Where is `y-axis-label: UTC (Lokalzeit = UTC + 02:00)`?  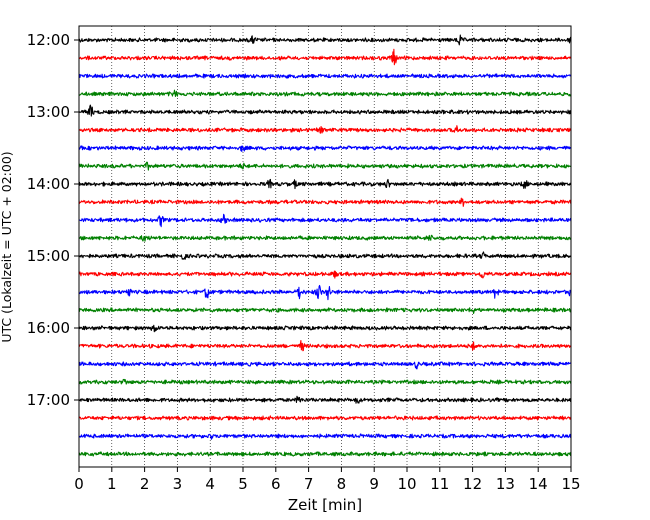
y-axis-label: UTC (Lokalzeit = UTC + 02:00) is located at coordinates (7, 246).